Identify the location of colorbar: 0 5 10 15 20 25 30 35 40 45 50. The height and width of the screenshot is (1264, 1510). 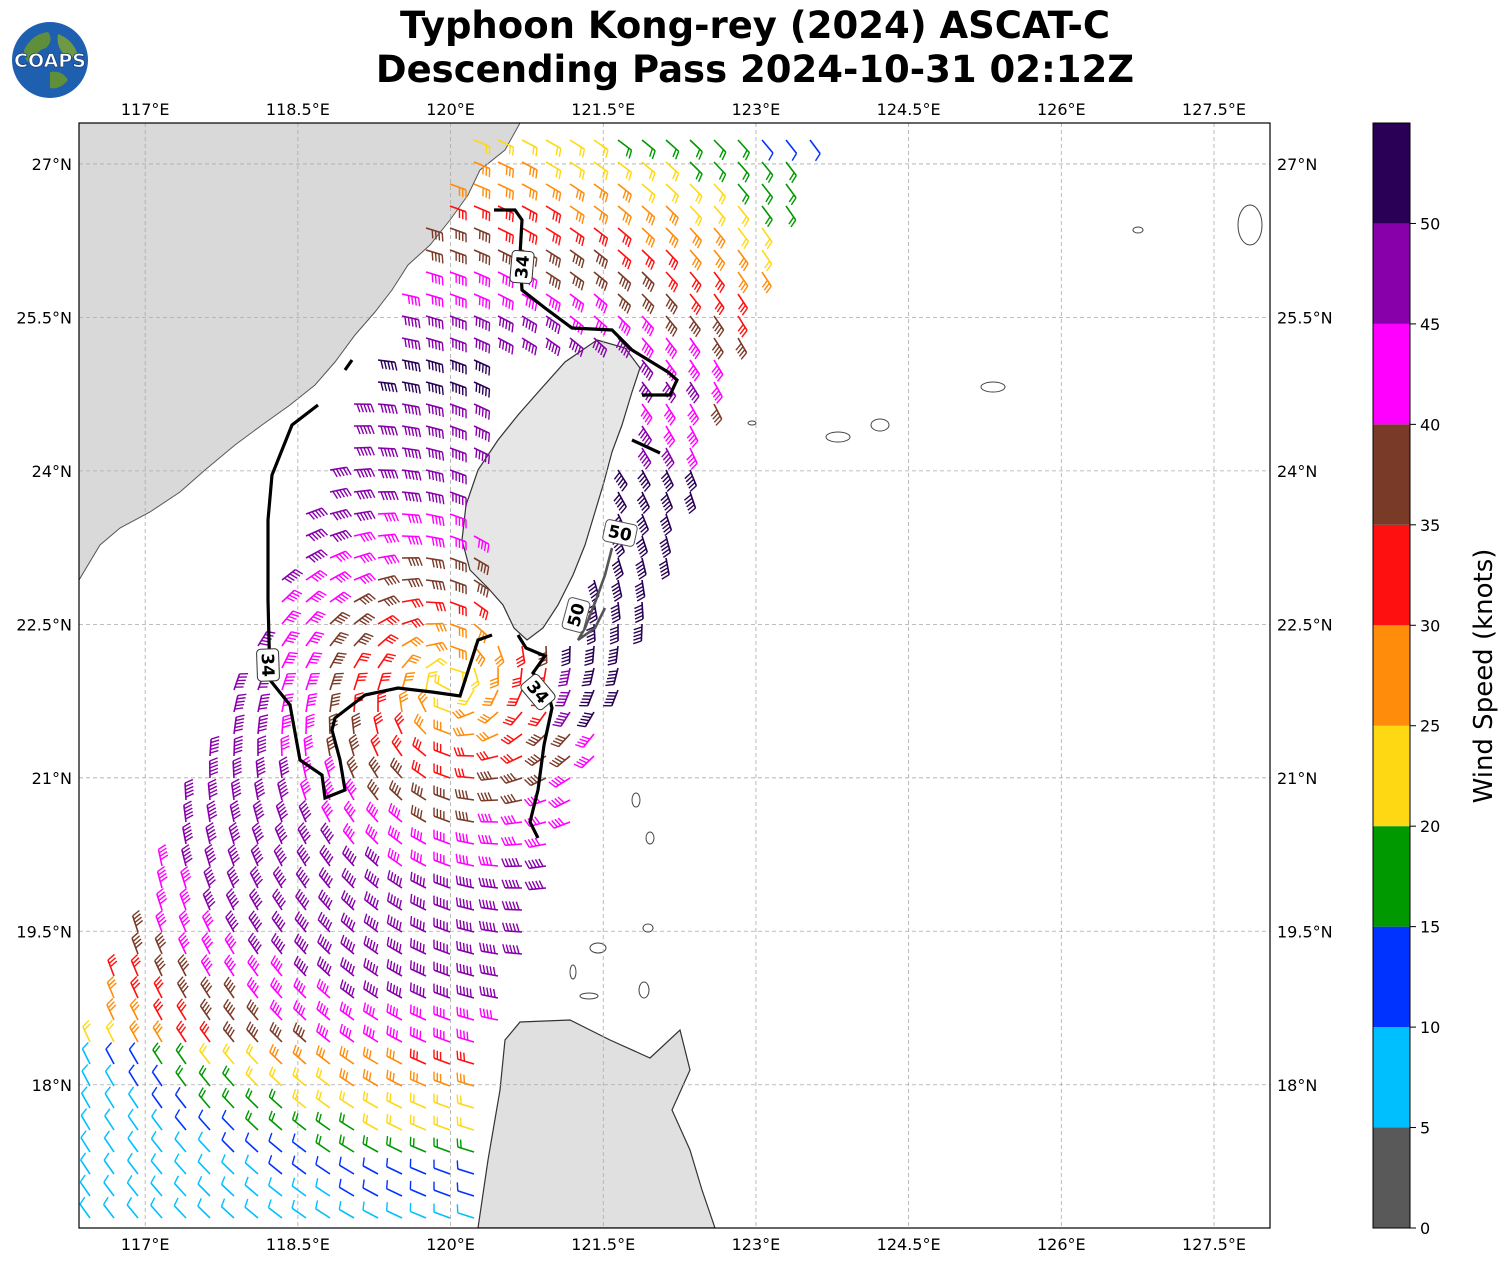
(1406, 680).